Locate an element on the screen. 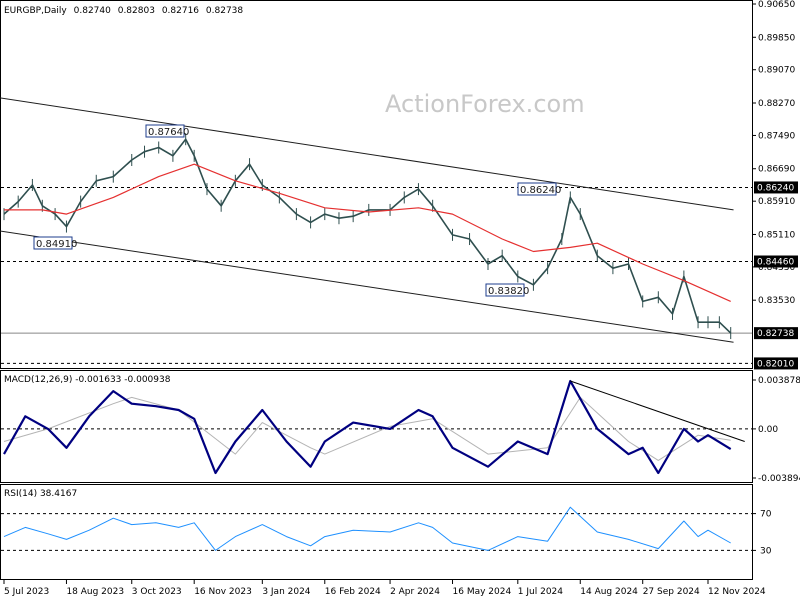 This screenshot has width=800, height=600. point-label-text: 0.84910 is located at coordinates (56, 244).